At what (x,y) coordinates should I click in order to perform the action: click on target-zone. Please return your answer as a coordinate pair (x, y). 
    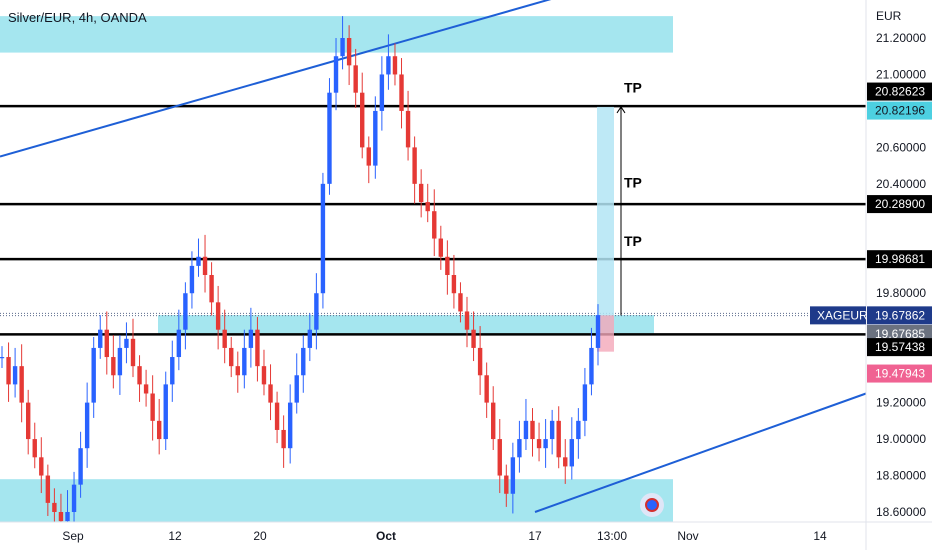
    Looking at the image, I should click on (605, 211).